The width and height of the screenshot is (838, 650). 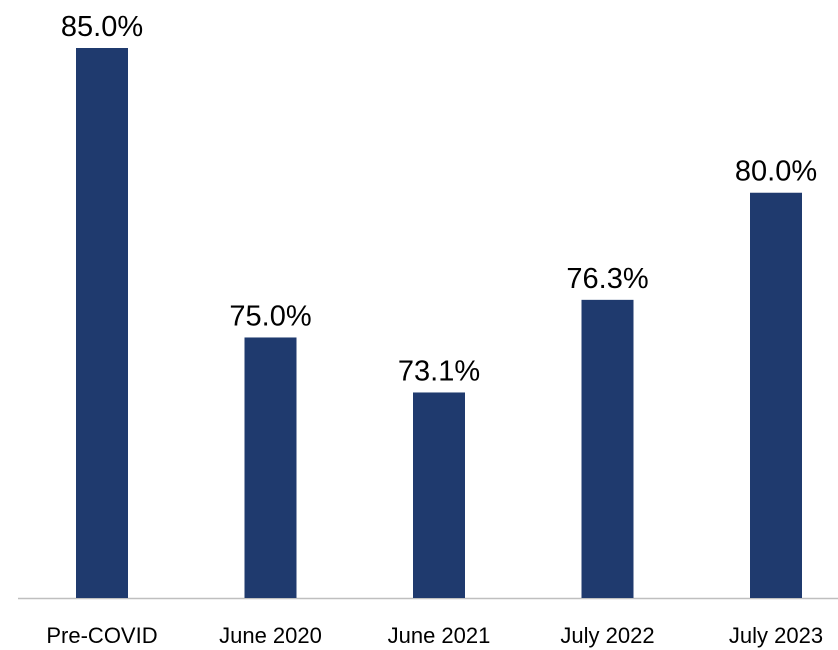 I want to click on value-label: 85.0%, so click(x=102, y=27).